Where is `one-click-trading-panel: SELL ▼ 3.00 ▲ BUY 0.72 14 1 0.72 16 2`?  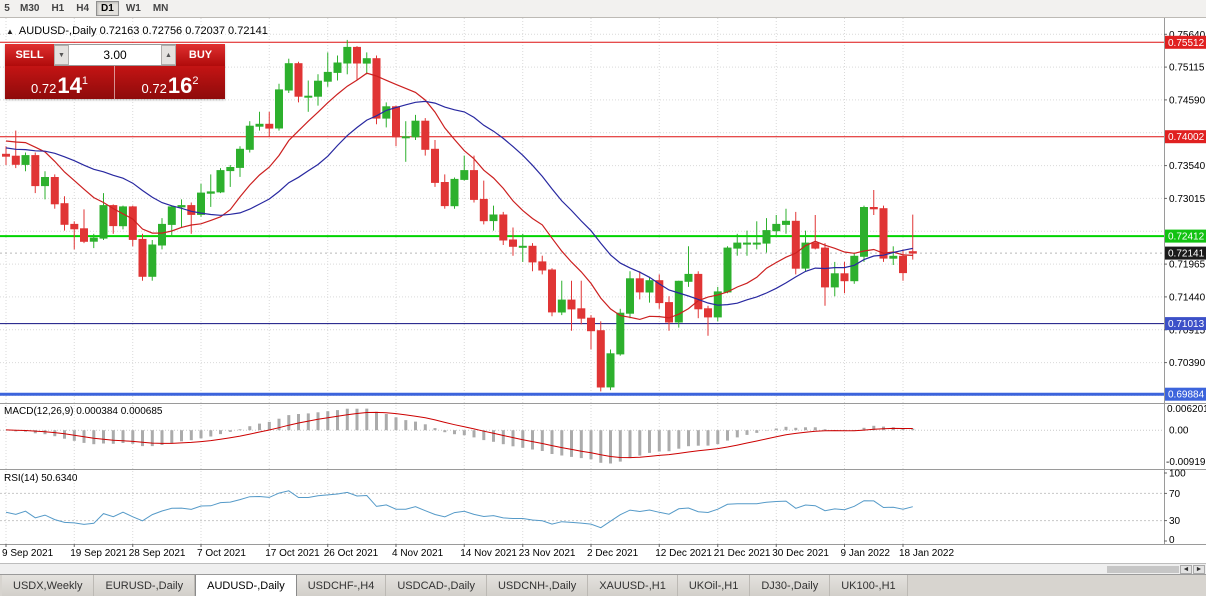 one-click-trading-panel: SELL ▼ 3.00 ▲ BUY 0.72 14 1 0.72 16 2 is located at coordinates (115, 71).